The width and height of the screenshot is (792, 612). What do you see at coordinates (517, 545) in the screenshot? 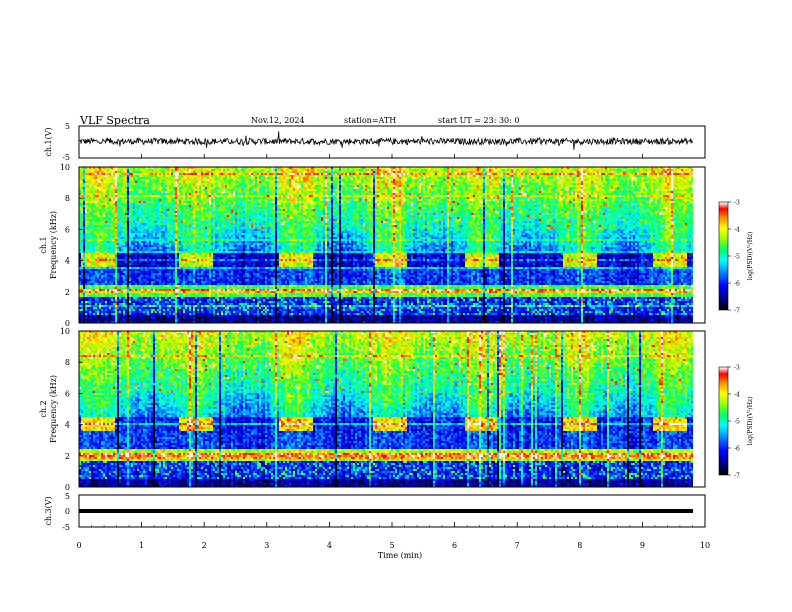
I see `time-tick-label: 7` at bounding box center [517, 545].